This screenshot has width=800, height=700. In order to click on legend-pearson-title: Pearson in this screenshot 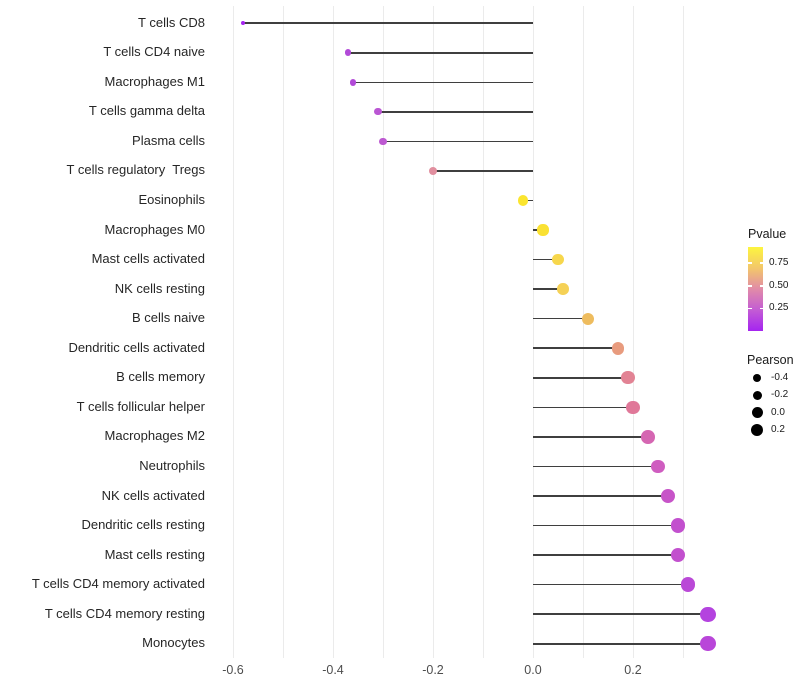, I will do `click(770, 360)`.